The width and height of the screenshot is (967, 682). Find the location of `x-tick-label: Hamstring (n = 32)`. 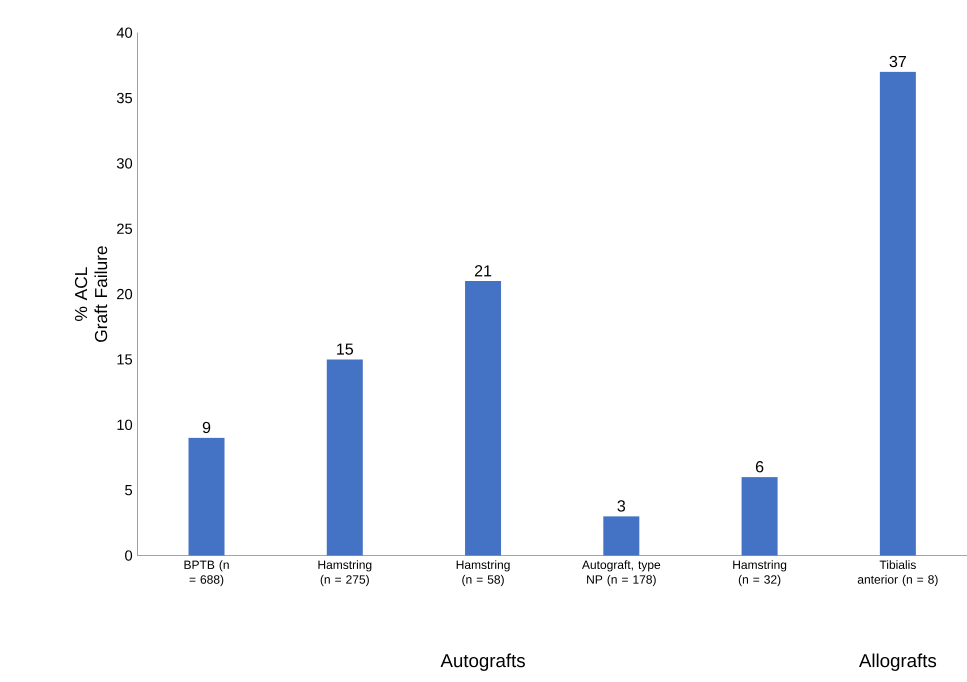

x-tick-label: Hamstring (n = 32) is located at coordinates (759, 573).